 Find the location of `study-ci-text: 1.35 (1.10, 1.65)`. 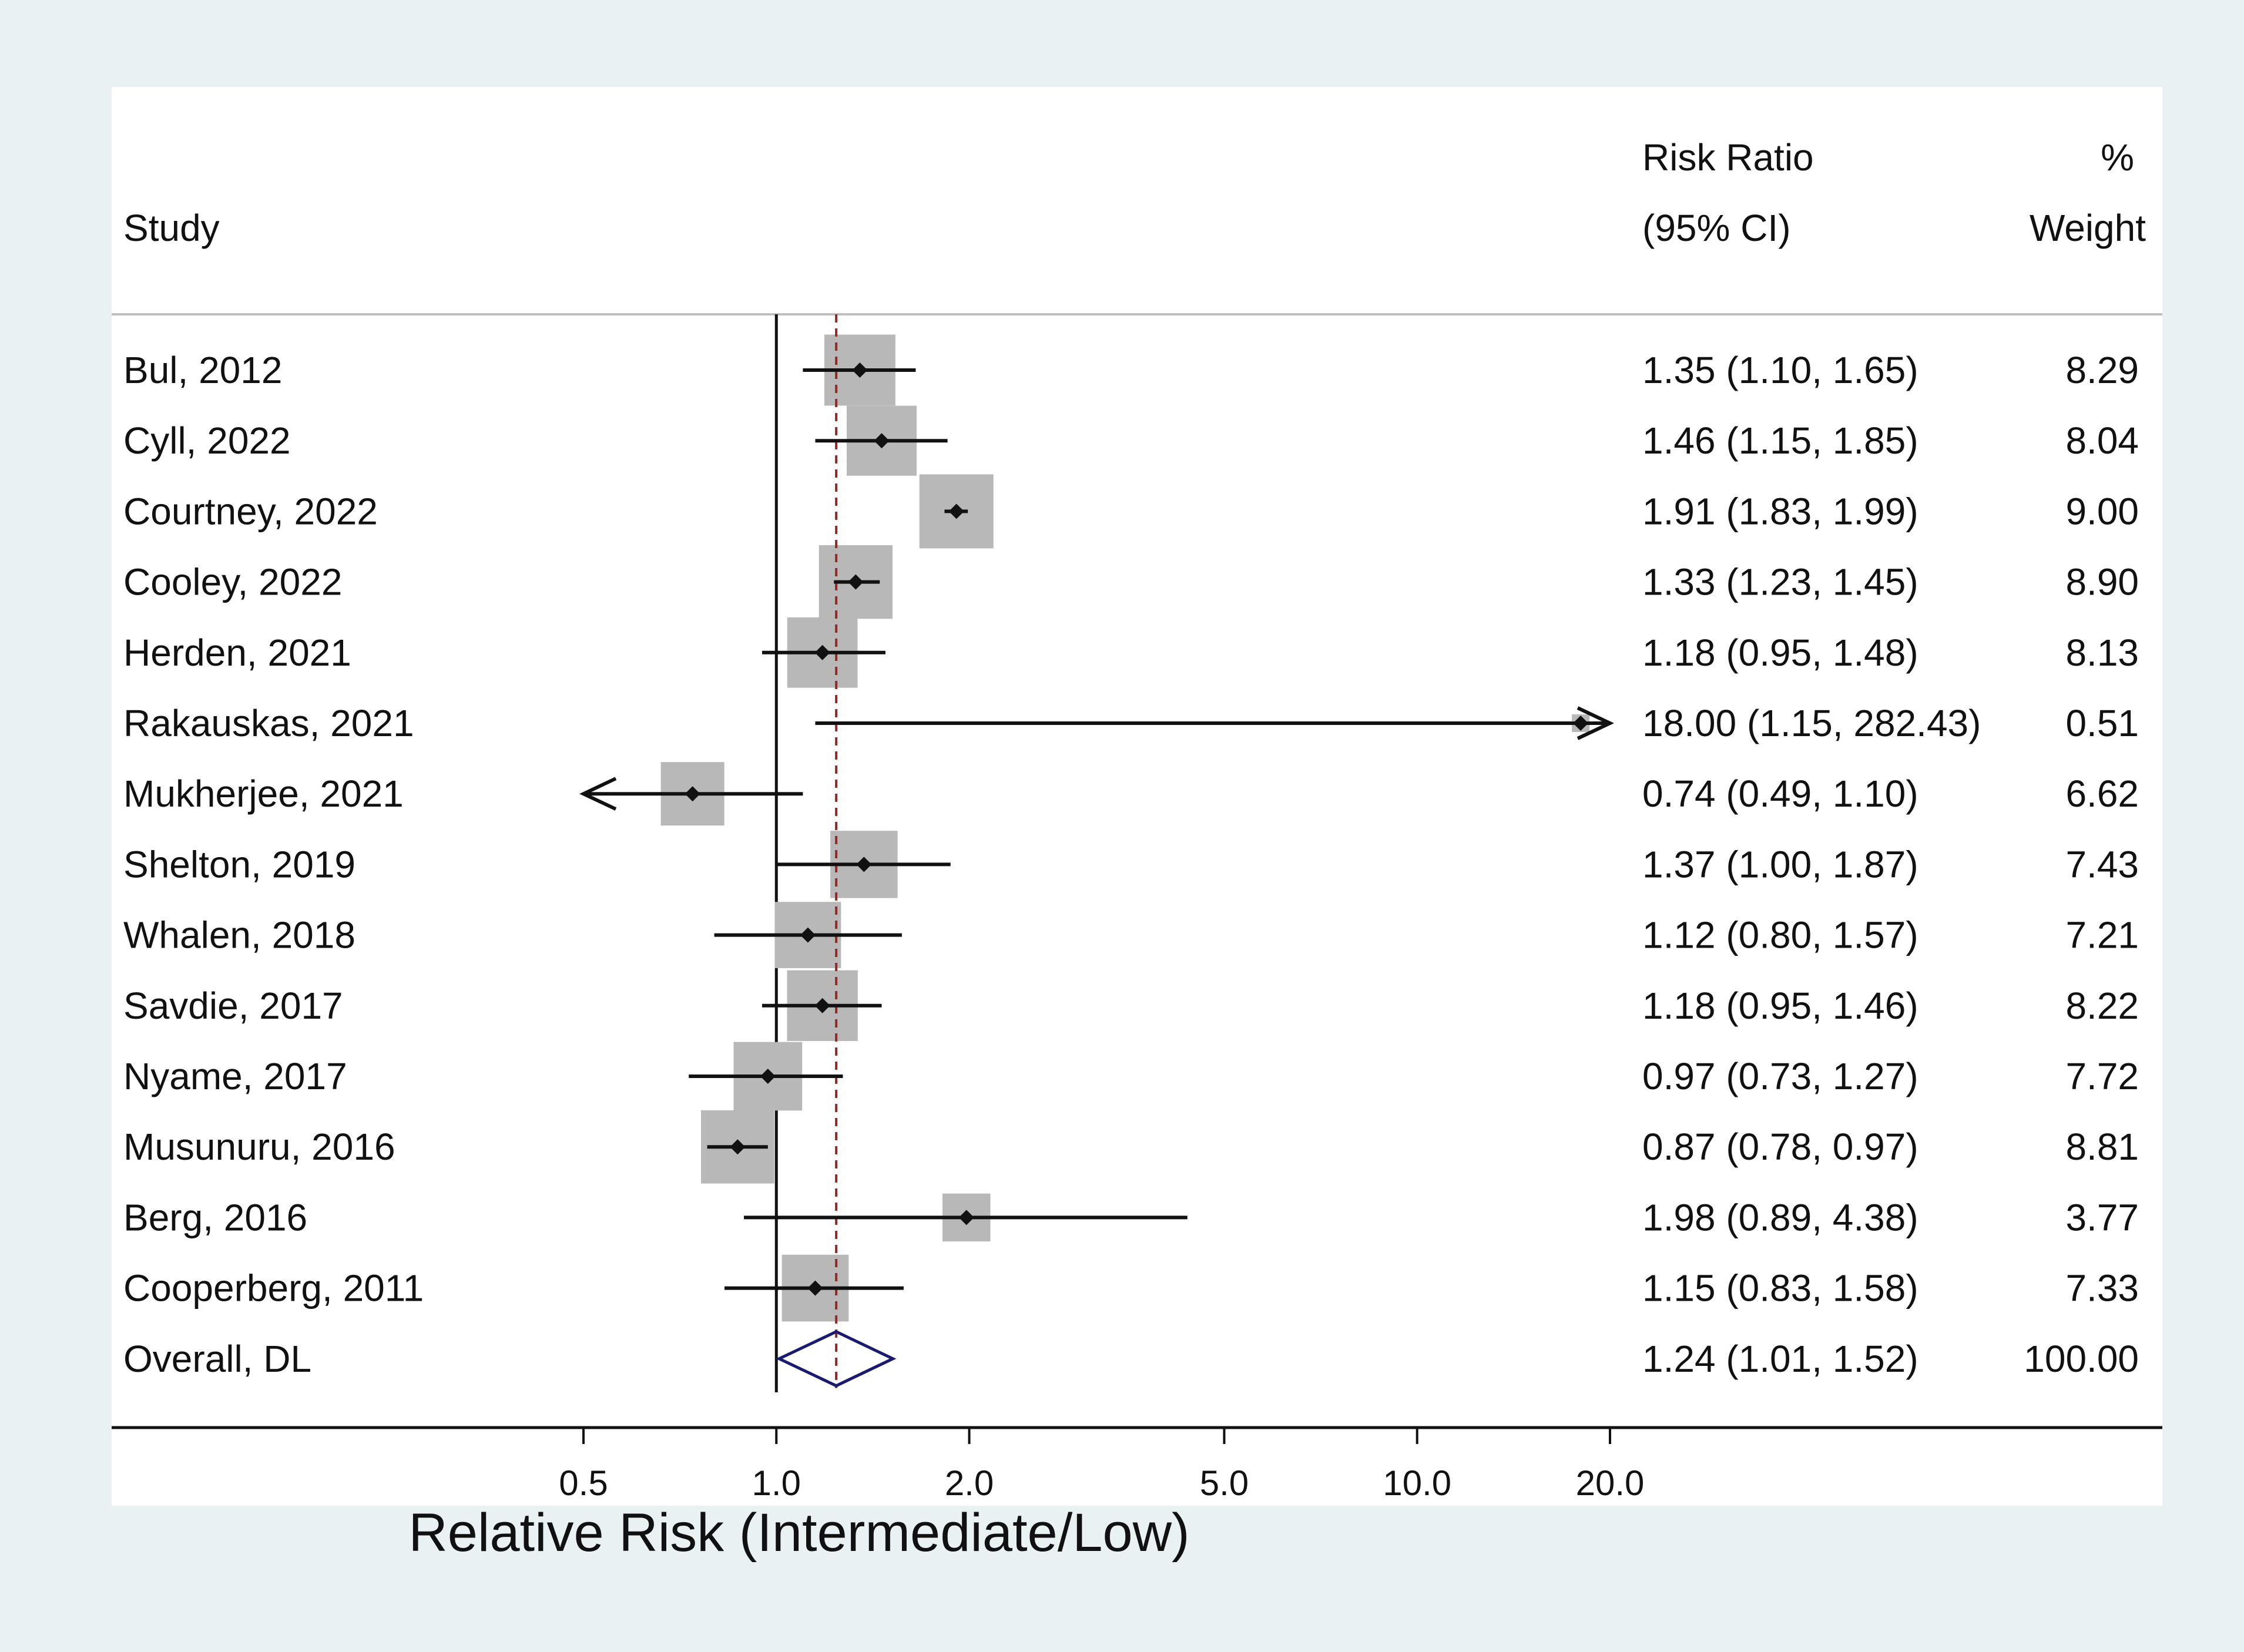

study-ci-text: 1.35 (1.10, 1.65) is located at coordinates (1780, 370).